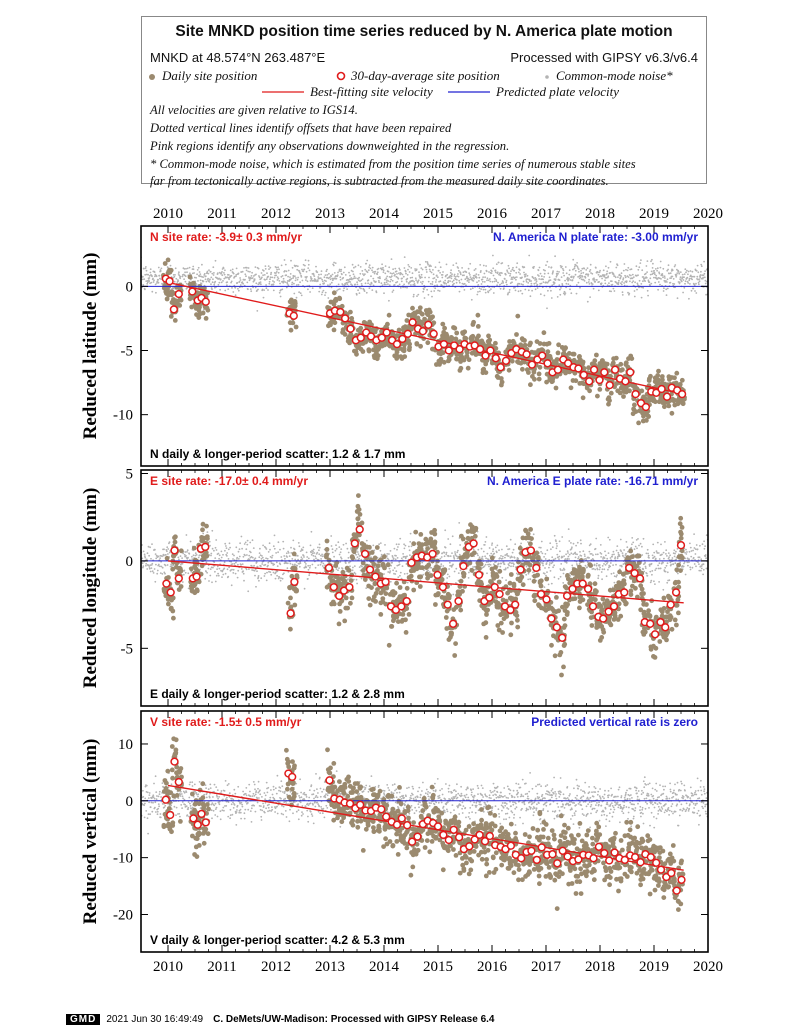 The width and height of the screenshot is (800, 1035). Describe the element at coordinates (604, 372) in the screenshot. I see `average-point` at that location.